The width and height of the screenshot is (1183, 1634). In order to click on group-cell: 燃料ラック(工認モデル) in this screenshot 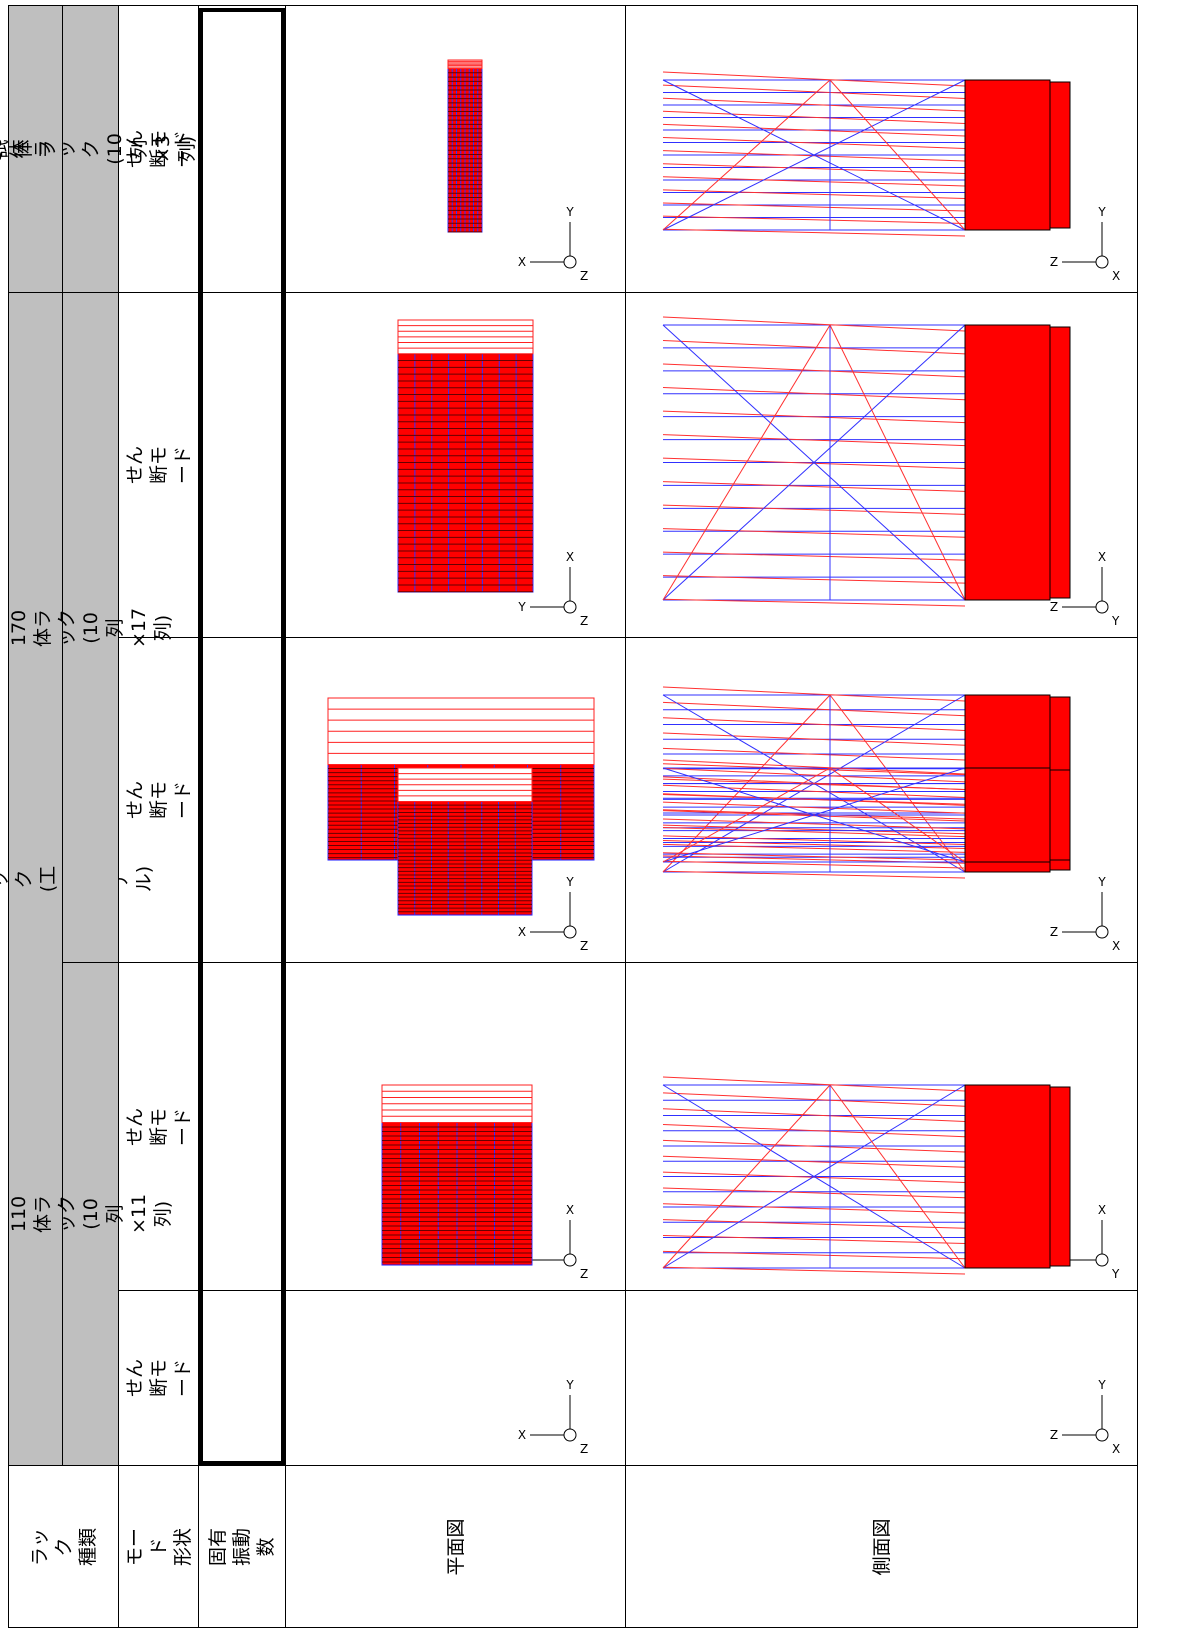, I will do `click(77, 879)`.